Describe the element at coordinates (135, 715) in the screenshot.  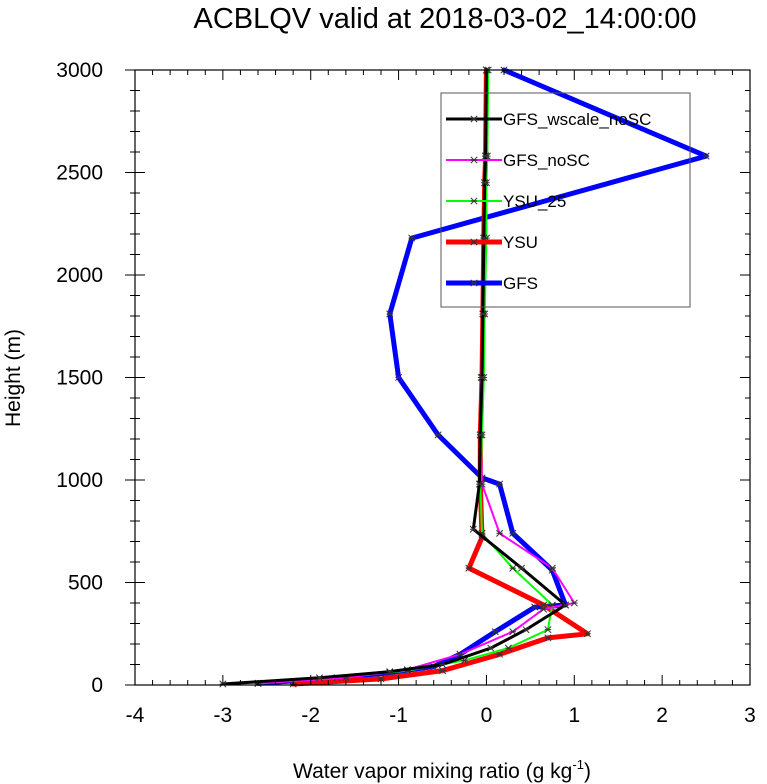
I see `x-tick-label: -4` at that location.